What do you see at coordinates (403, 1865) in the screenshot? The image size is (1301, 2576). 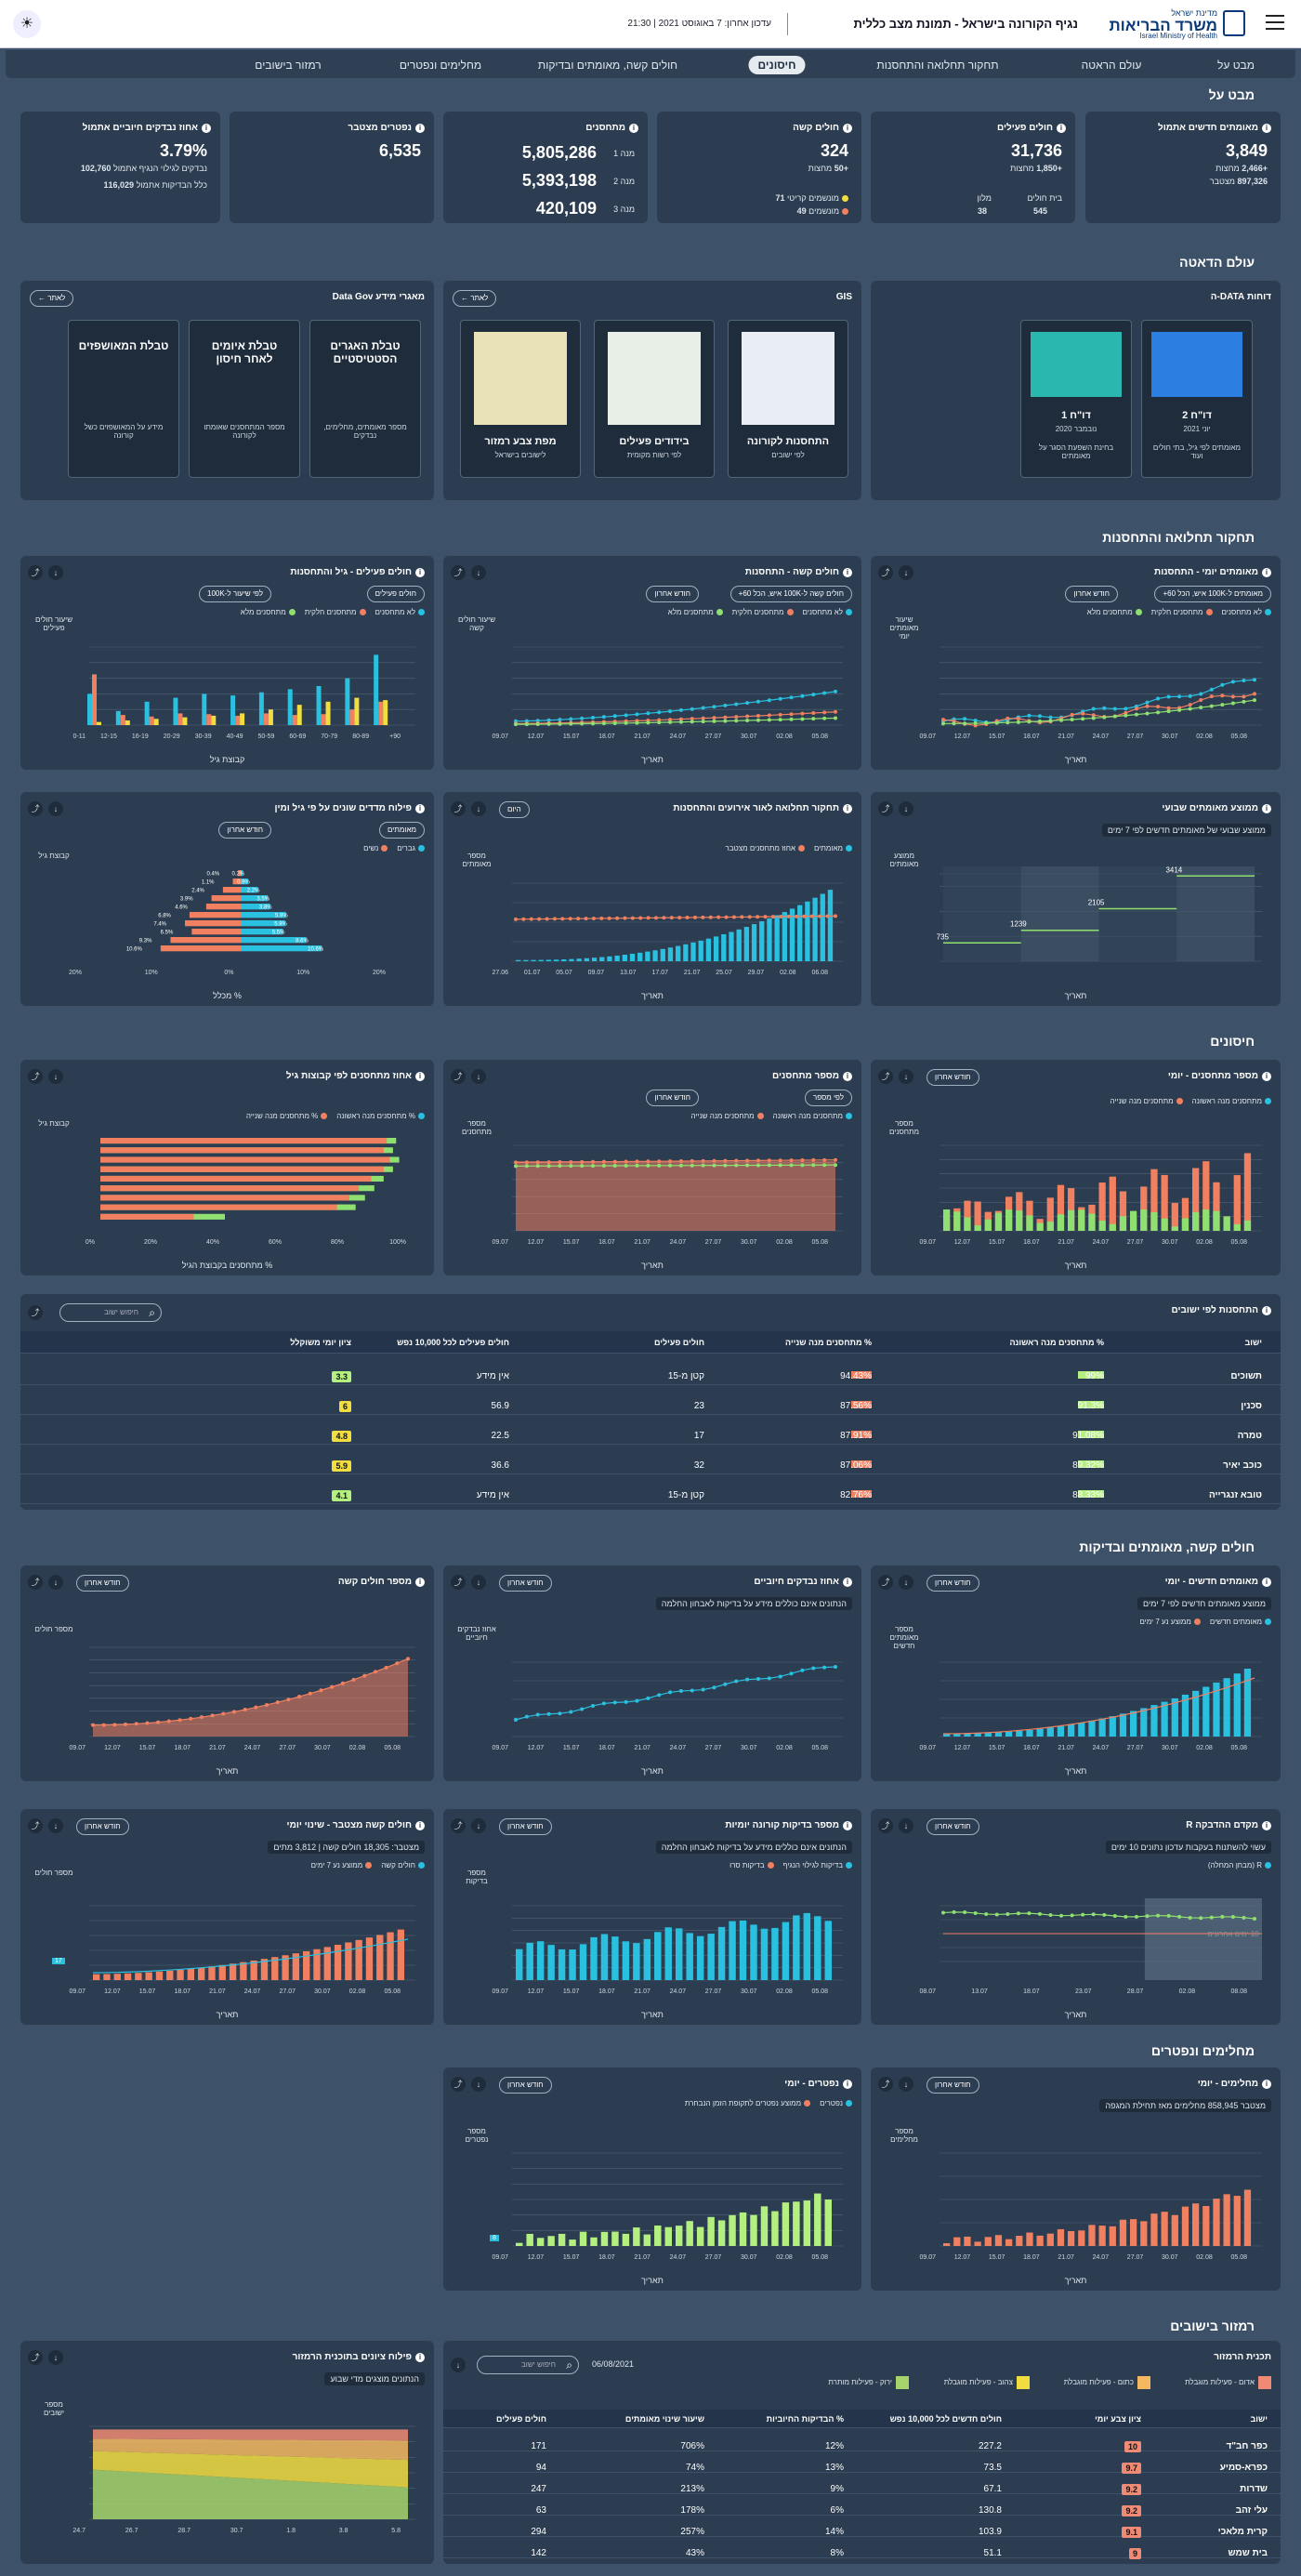 I see `legend-item: חולים קשה` at bounding box center [403, 1865].